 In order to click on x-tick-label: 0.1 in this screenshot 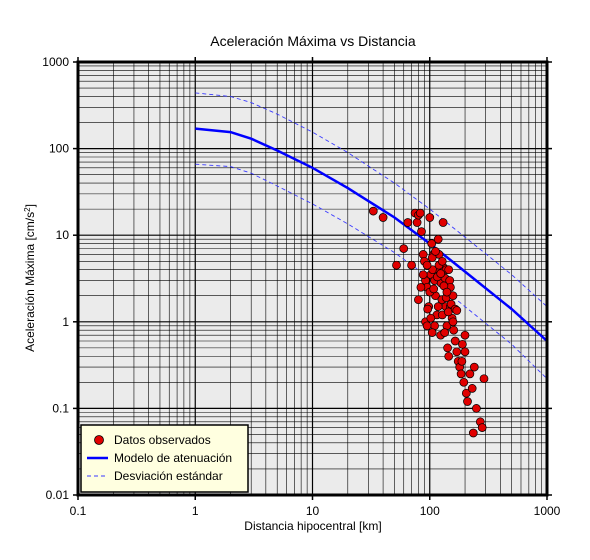, I will do `click(78, 511)`.